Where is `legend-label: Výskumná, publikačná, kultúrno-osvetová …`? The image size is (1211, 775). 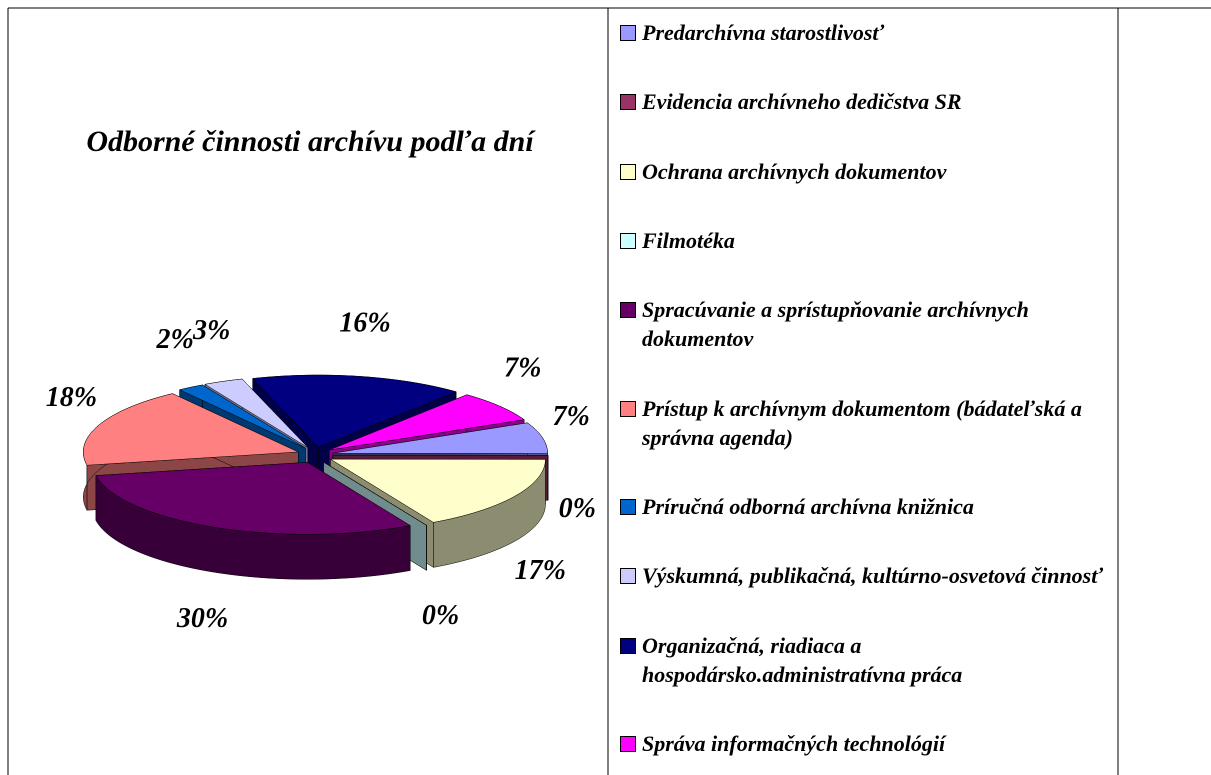 legend-label: Výskumná, publikačná, kultúrno-osvetová … is located at coordinates (872, 576).